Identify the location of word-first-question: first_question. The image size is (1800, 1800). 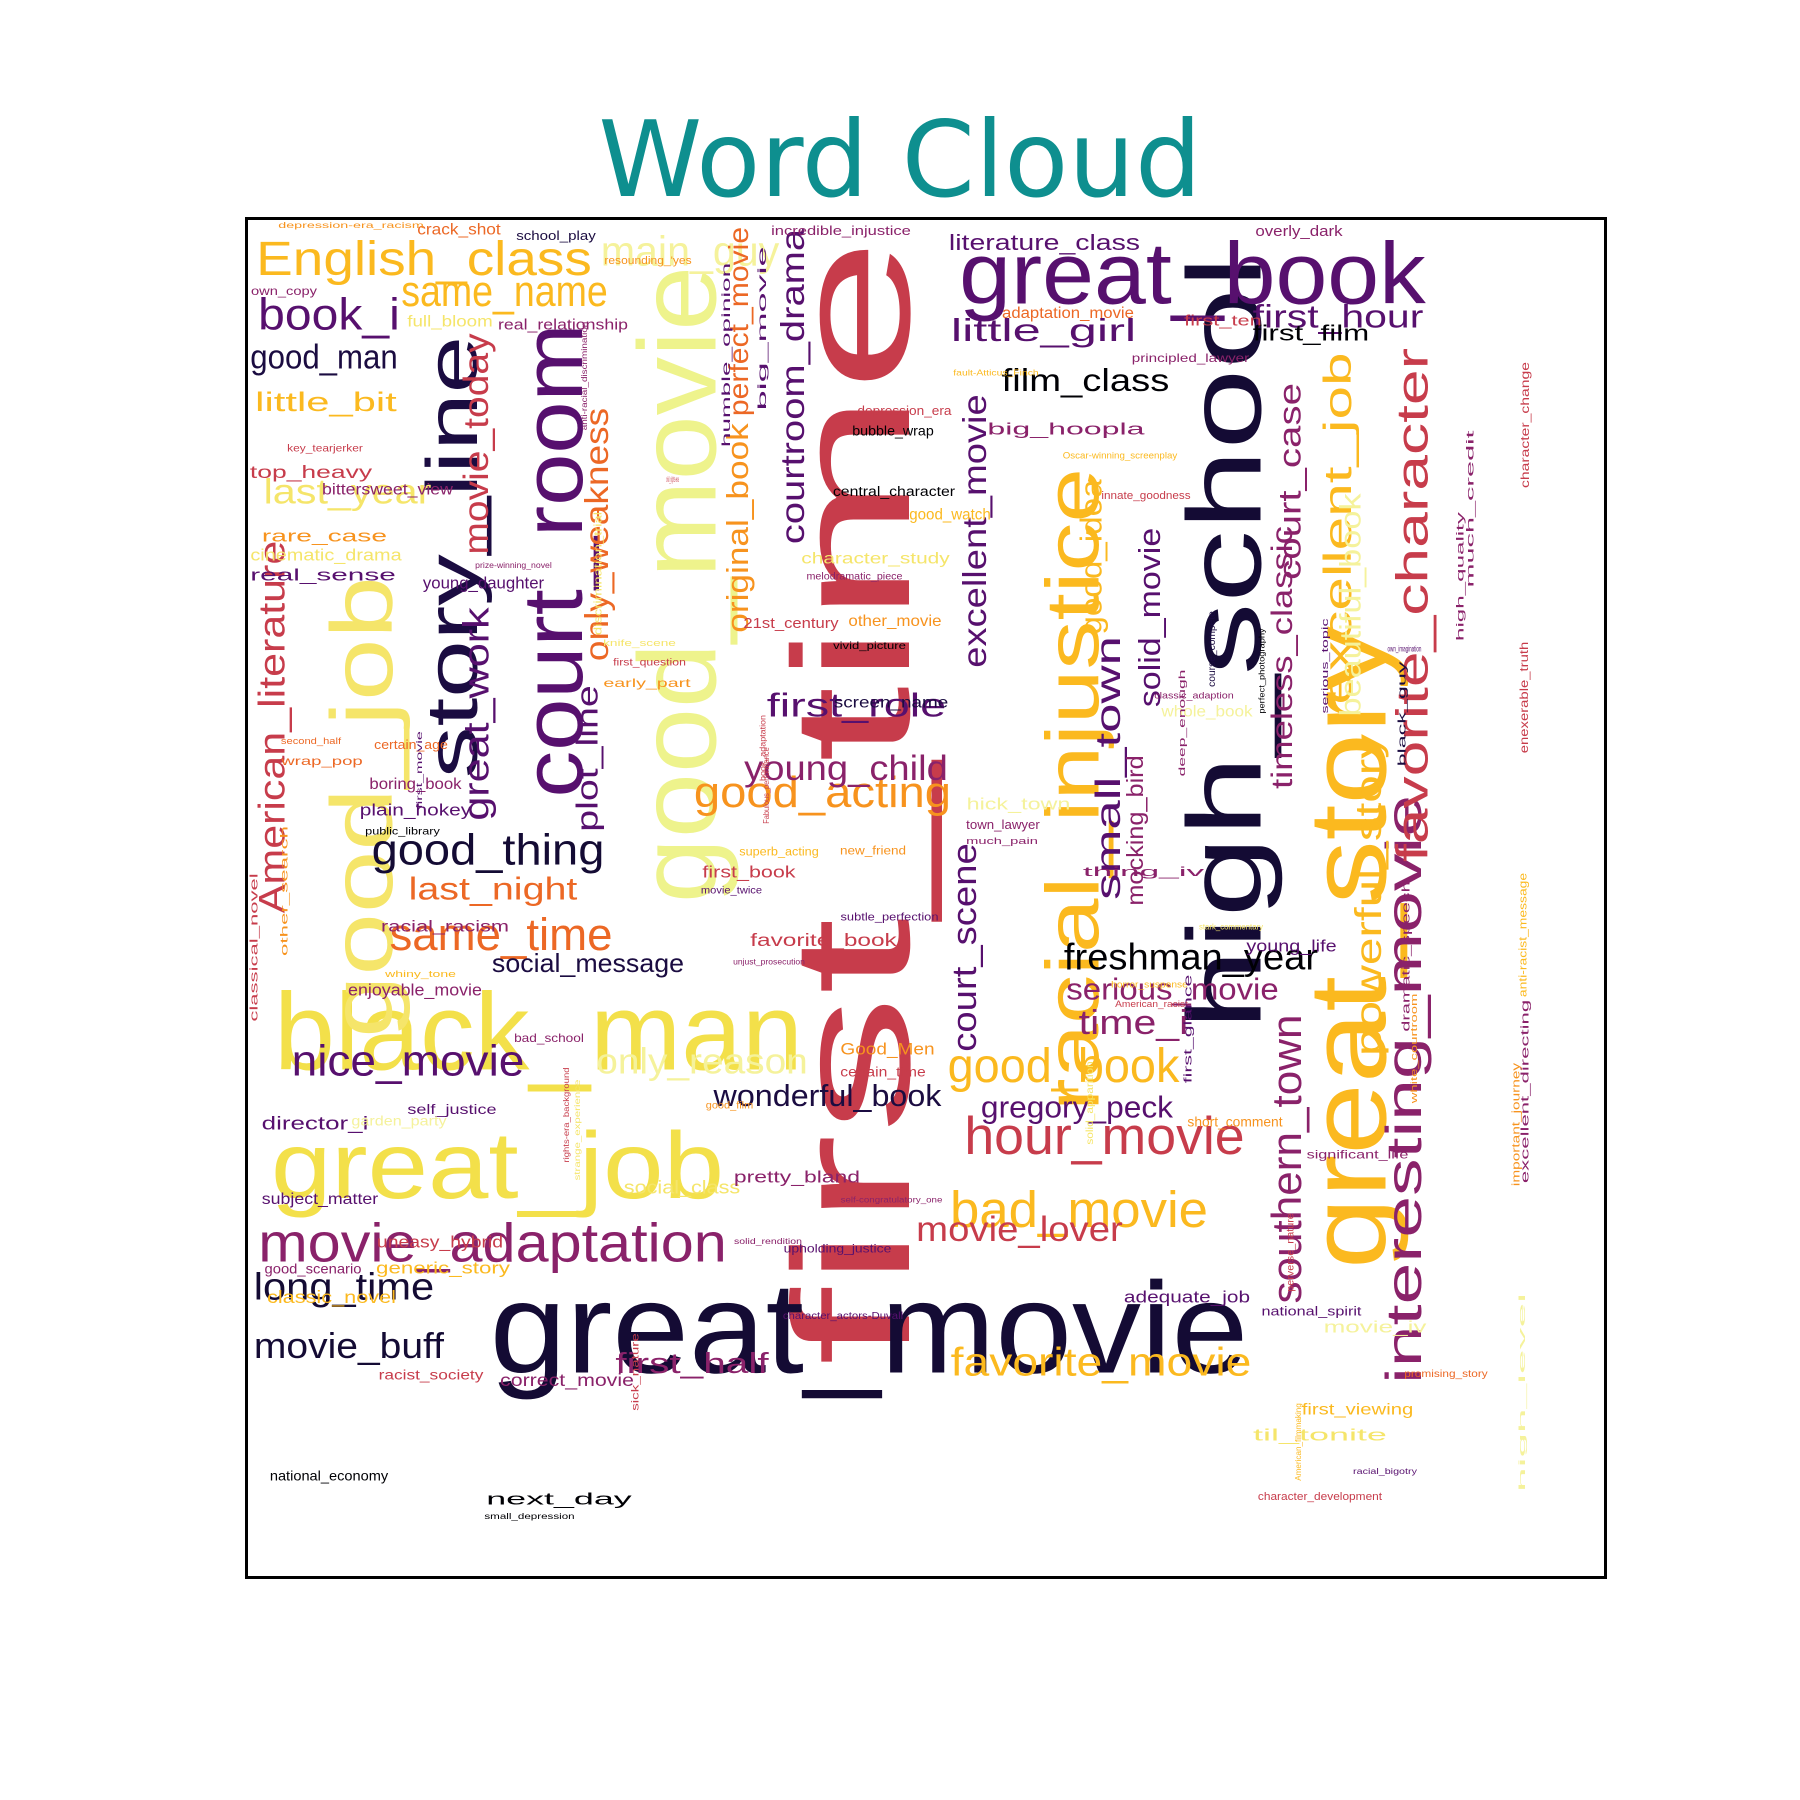
(649, 663).